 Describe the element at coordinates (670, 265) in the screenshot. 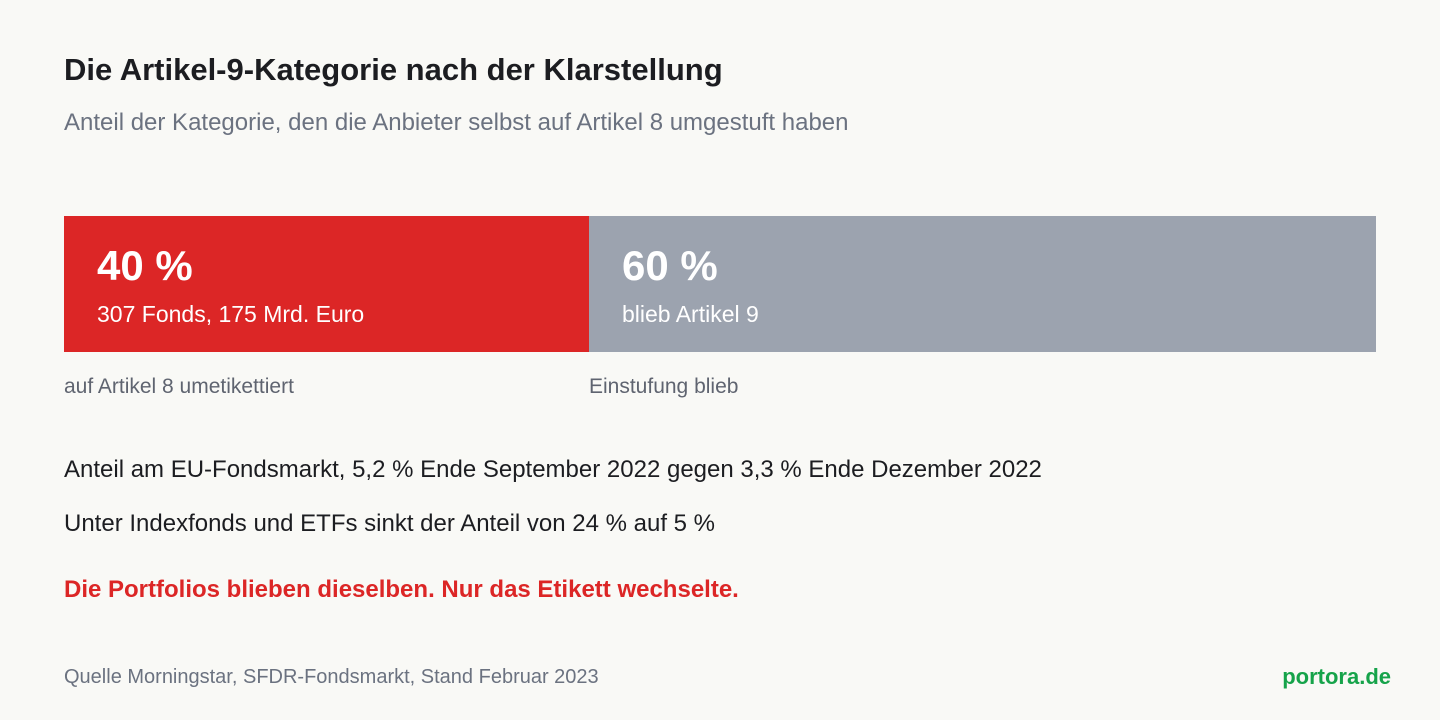

I see `segment-value-label: 60 %` at that location.